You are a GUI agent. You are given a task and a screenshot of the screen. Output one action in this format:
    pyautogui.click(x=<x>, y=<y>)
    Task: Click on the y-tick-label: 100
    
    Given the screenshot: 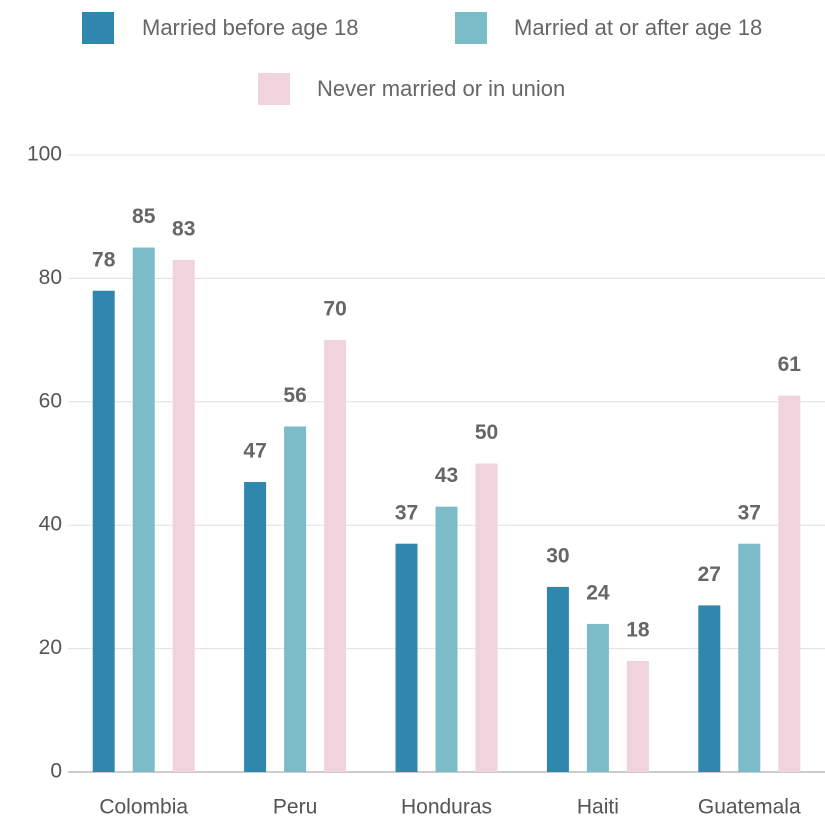 What is the action you would take?
    pyautogui.click(x=44, y=154)
    